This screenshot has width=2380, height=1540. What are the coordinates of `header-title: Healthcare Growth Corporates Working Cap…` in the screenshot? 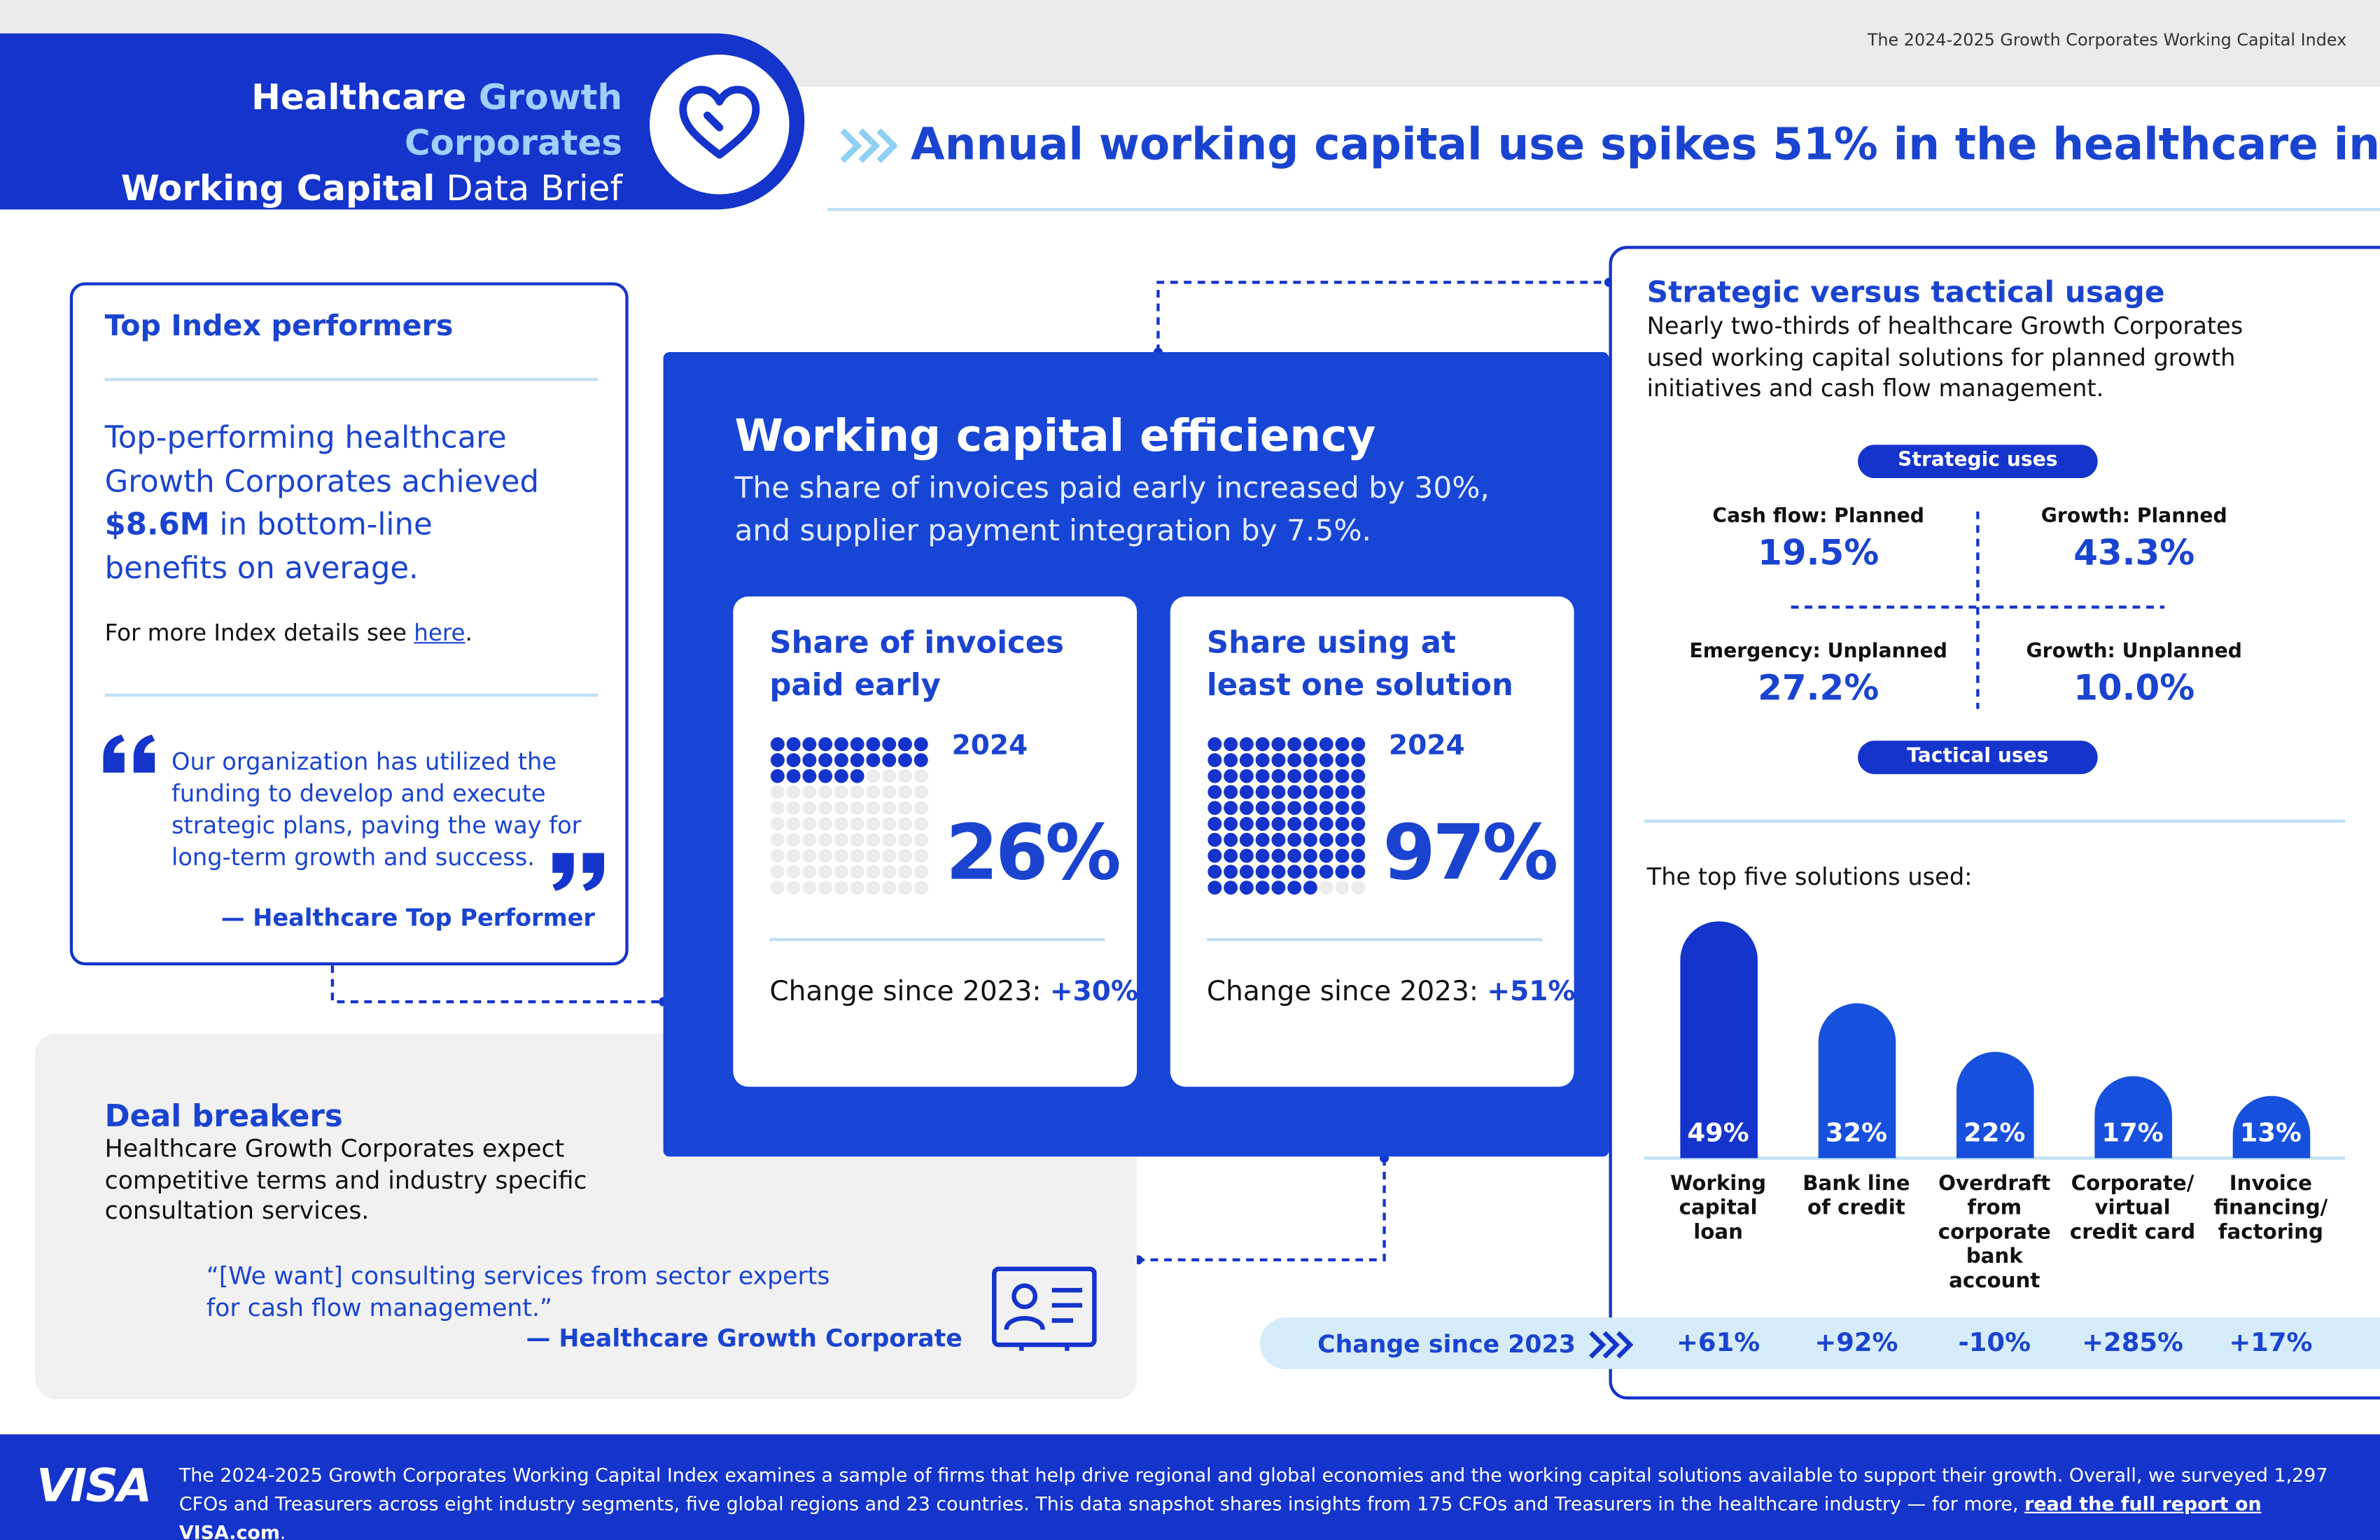 It's located at (326, 144).